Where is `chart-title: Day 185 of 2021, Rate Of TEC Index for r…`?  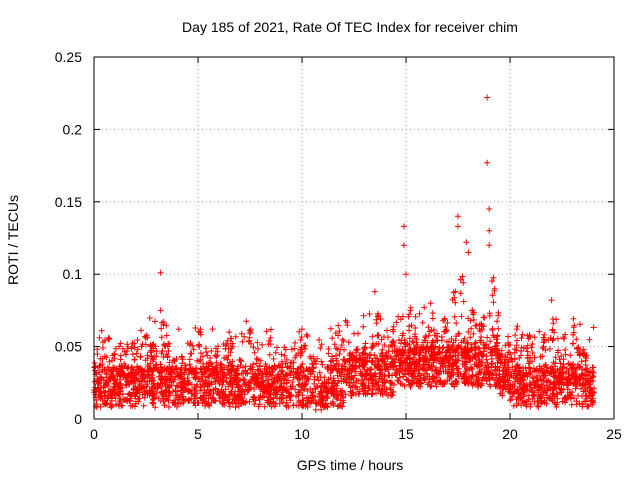 chart-title: Day 185 of 2021, Rate Of TEC Index for r… is located at coordinates (350, 27).